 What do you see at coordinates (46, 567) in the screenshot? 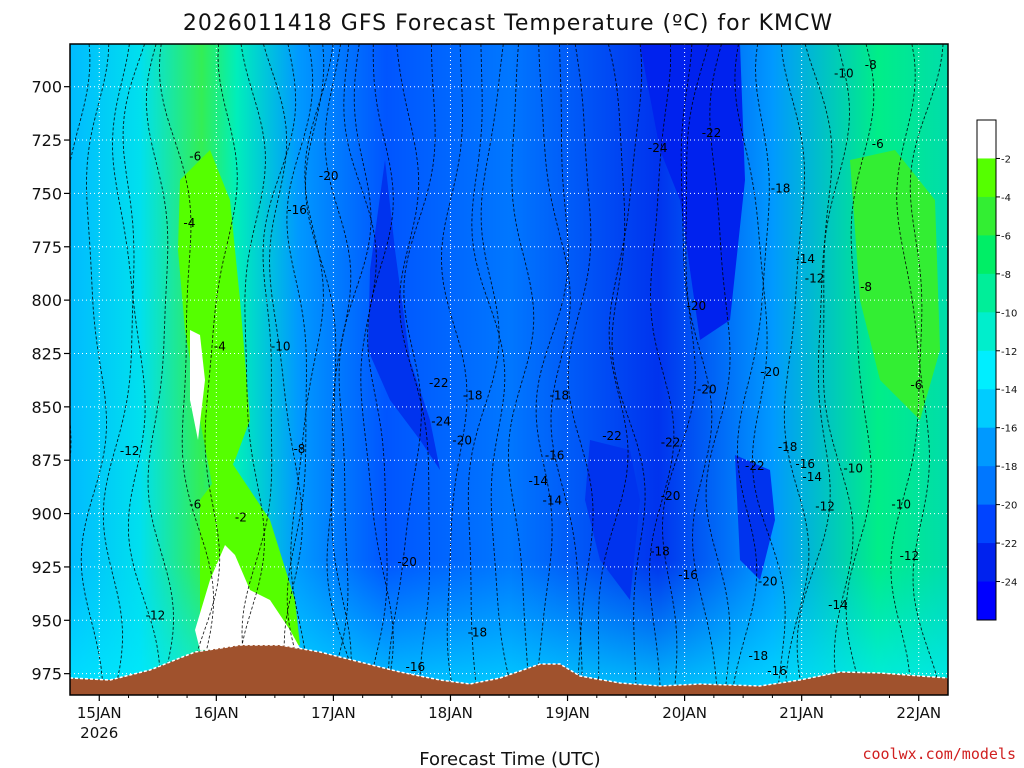
I see `y-tick-label: 925` at bounding box center [46, 567].